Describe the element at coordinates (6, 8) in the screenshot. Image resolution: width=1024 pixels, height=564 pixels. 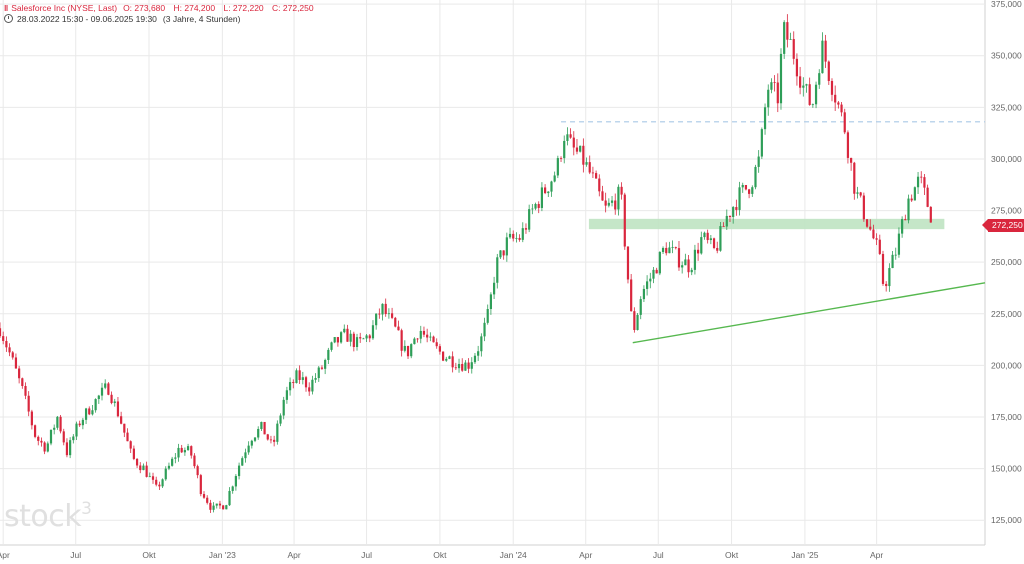
I see `candlestick-icon: ‖` at that location.